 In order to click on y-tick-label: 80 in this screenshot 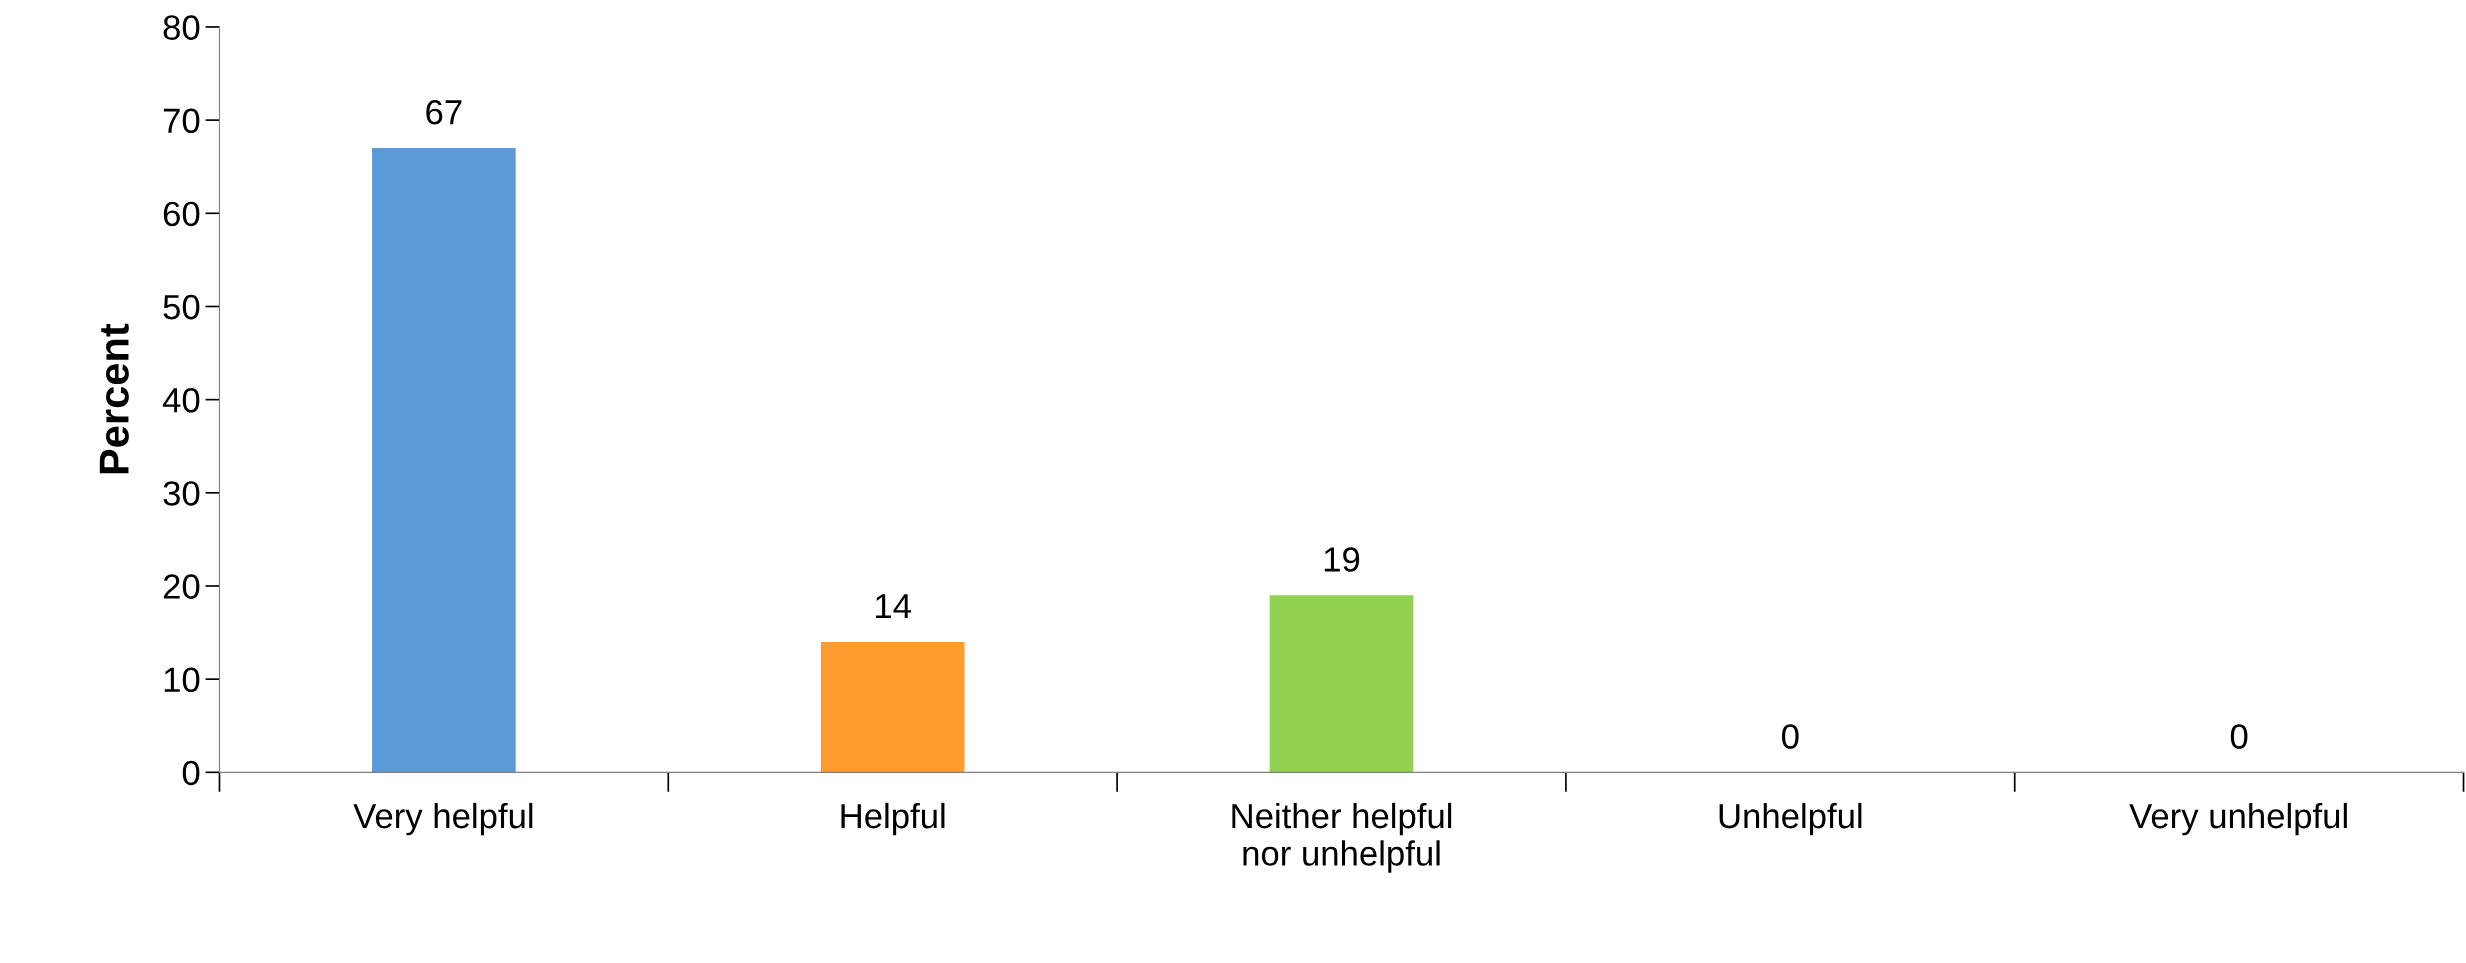, I will do `click(181, 27)`.